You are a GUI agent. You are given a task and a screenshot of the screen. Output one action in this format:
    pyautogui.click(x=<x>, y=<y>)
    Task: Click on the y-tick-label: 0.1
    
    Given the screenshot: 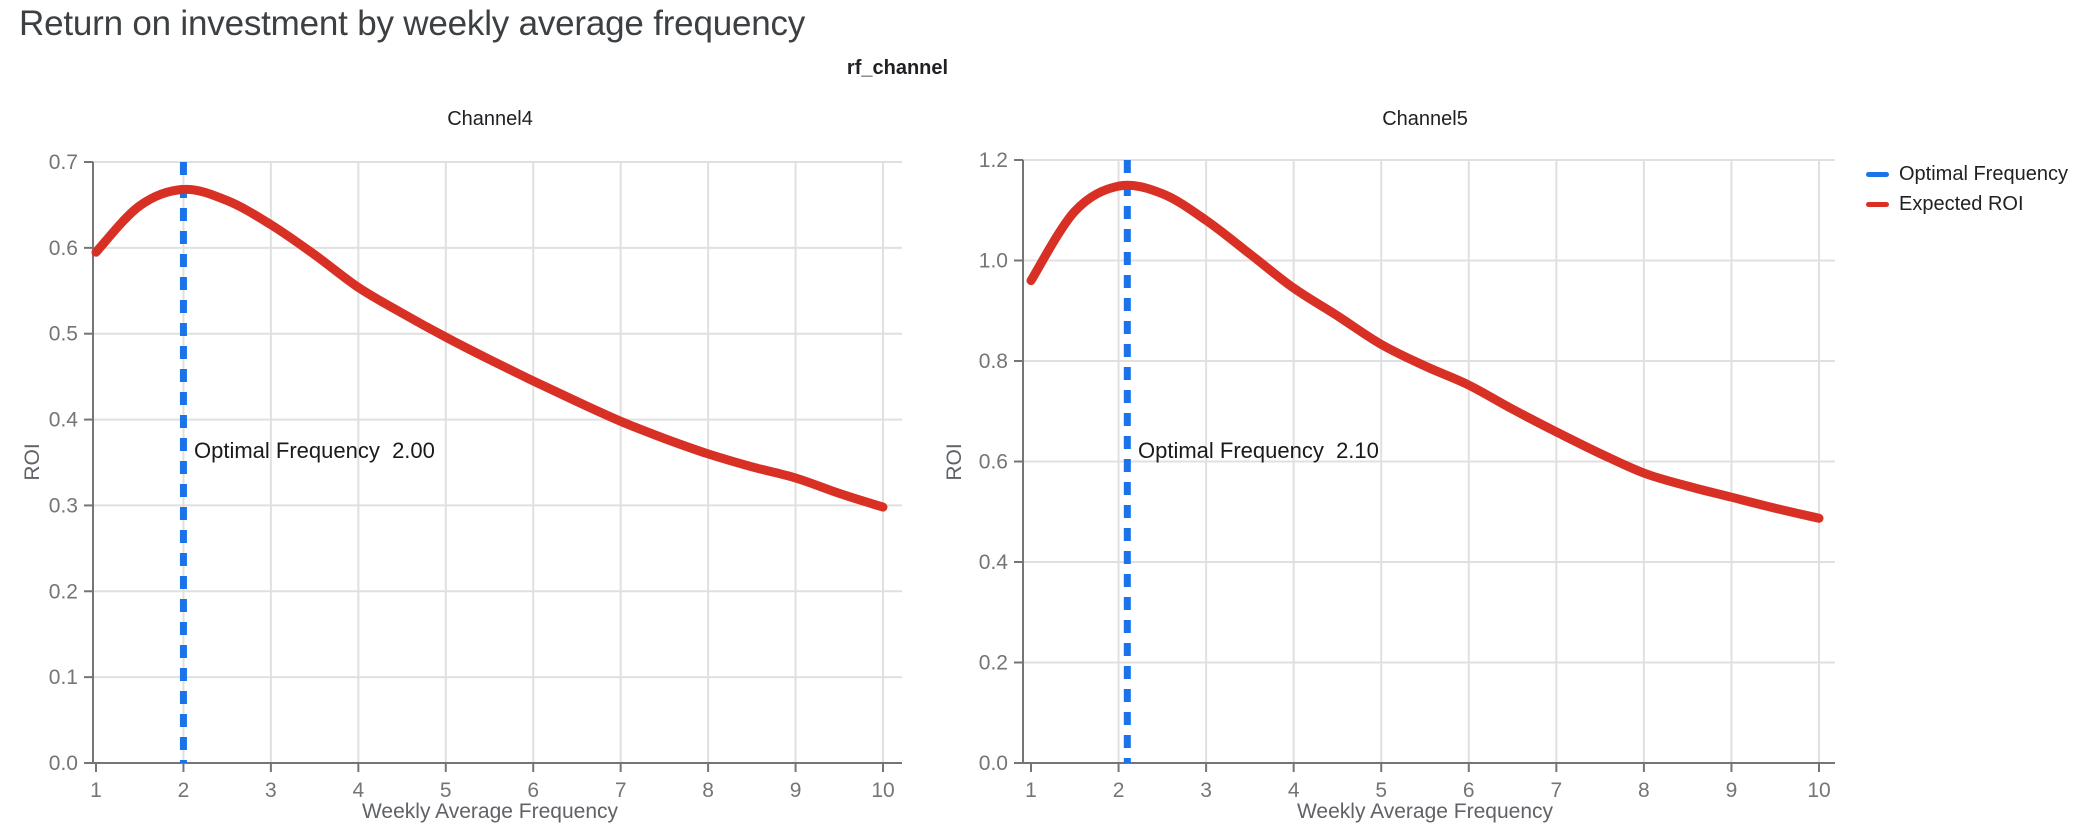 What is the action you would take?
    pyautogui.click(x=63, y=677)
    